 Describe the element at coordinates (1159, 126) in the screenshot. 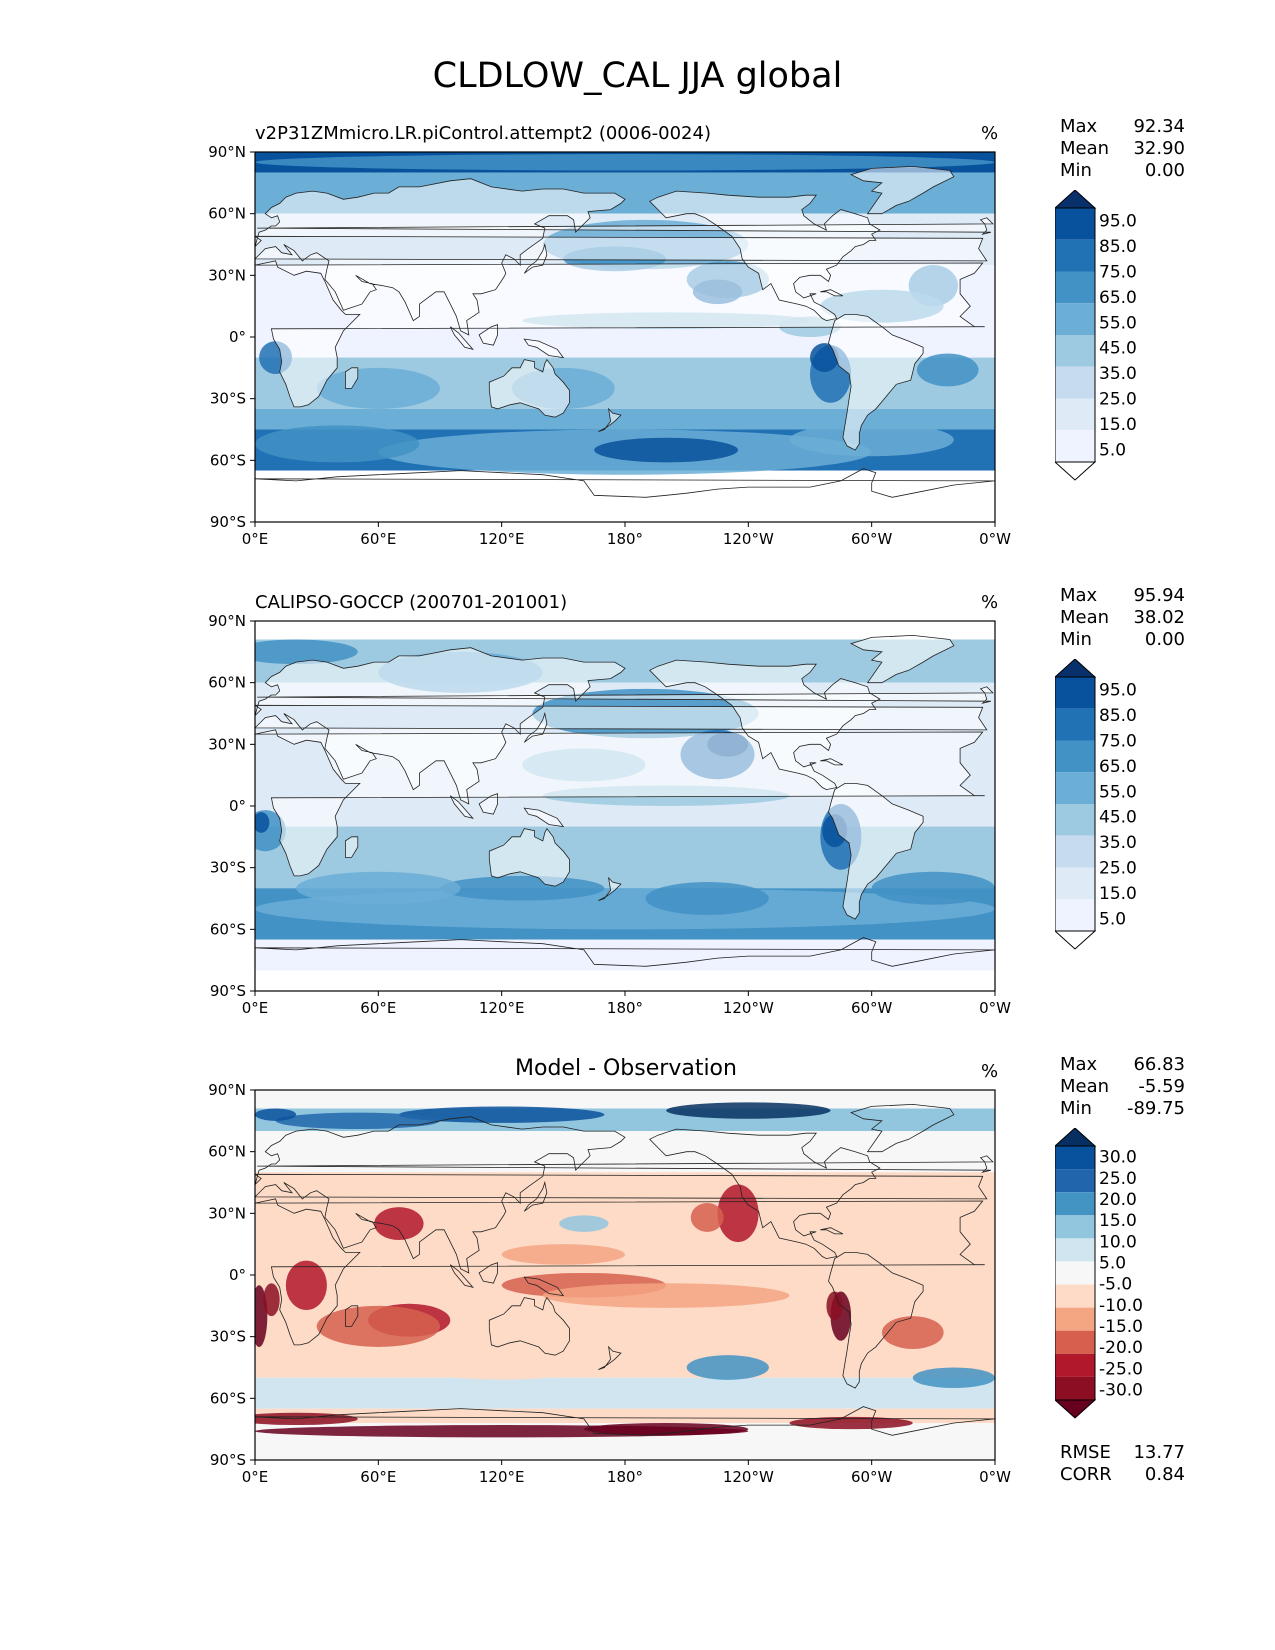

I see `stat-max-value: 92.34` at that location.